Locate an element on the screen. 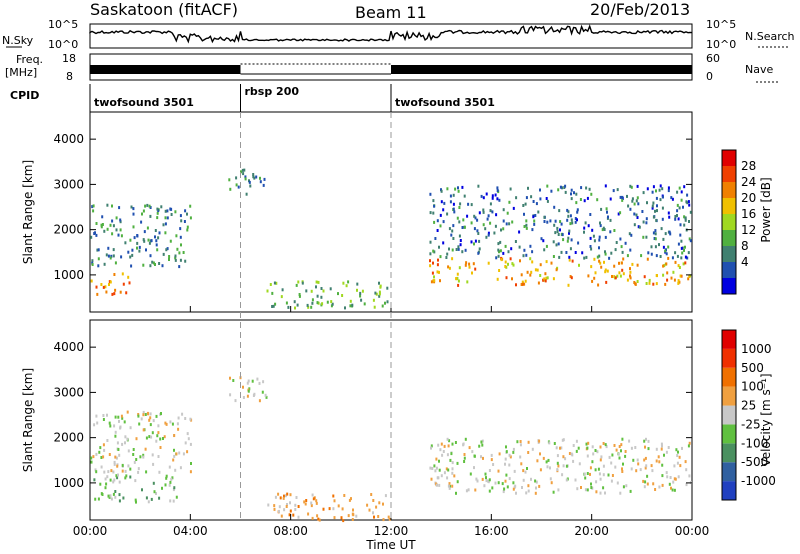 The width and height of the screenshot is (800, 554). colorbar-swatch is located at coordinates (729, 190).